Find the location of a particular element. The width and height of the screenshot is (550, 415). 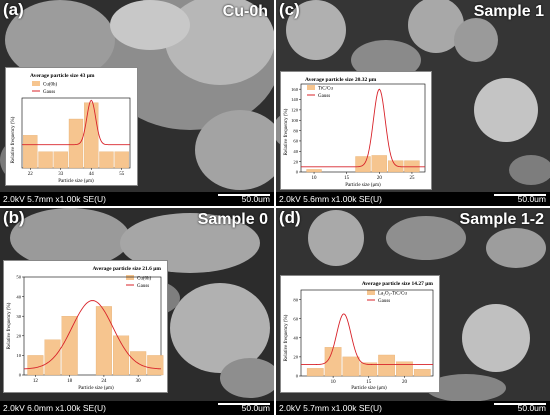

x-tick-label: 25 is located at coordinates (412, 178).